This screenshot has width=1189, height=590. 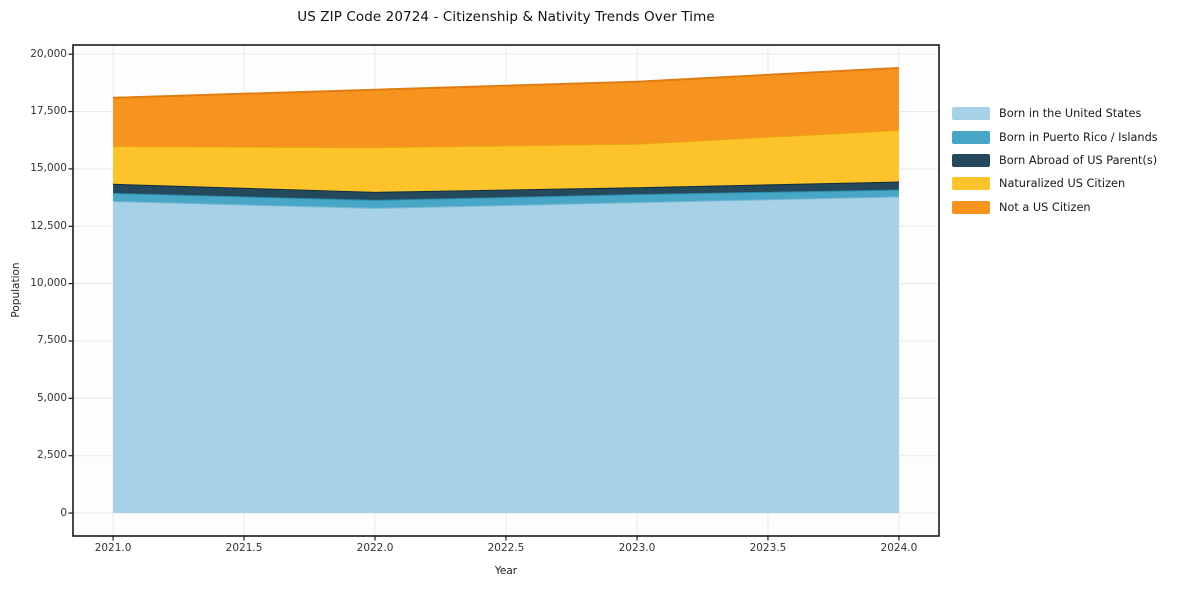 I want to click on x-tick-label: 2022.0, so click(x=375, y=548).